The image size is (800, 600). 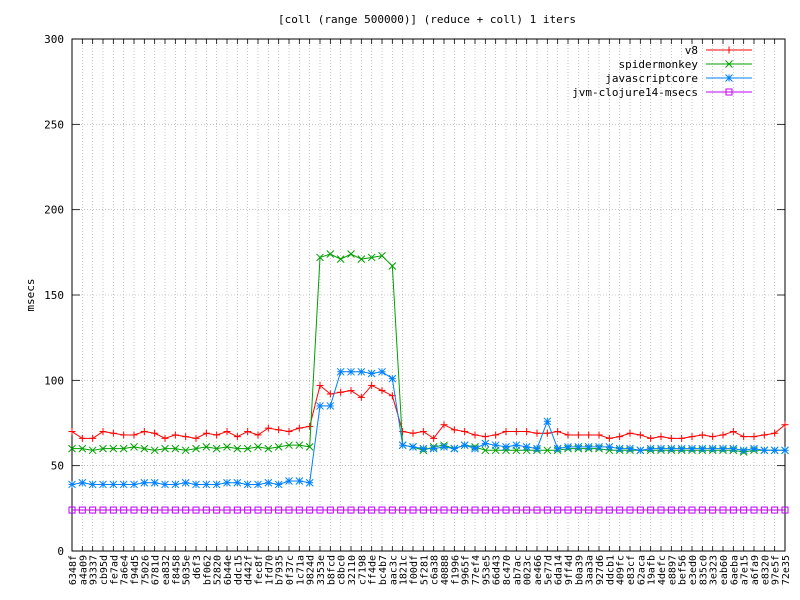 What do you see at coordinates (765, 570) in the screenshot?
I see `x-tick-label: e8320` at bounding box center [765, 570].